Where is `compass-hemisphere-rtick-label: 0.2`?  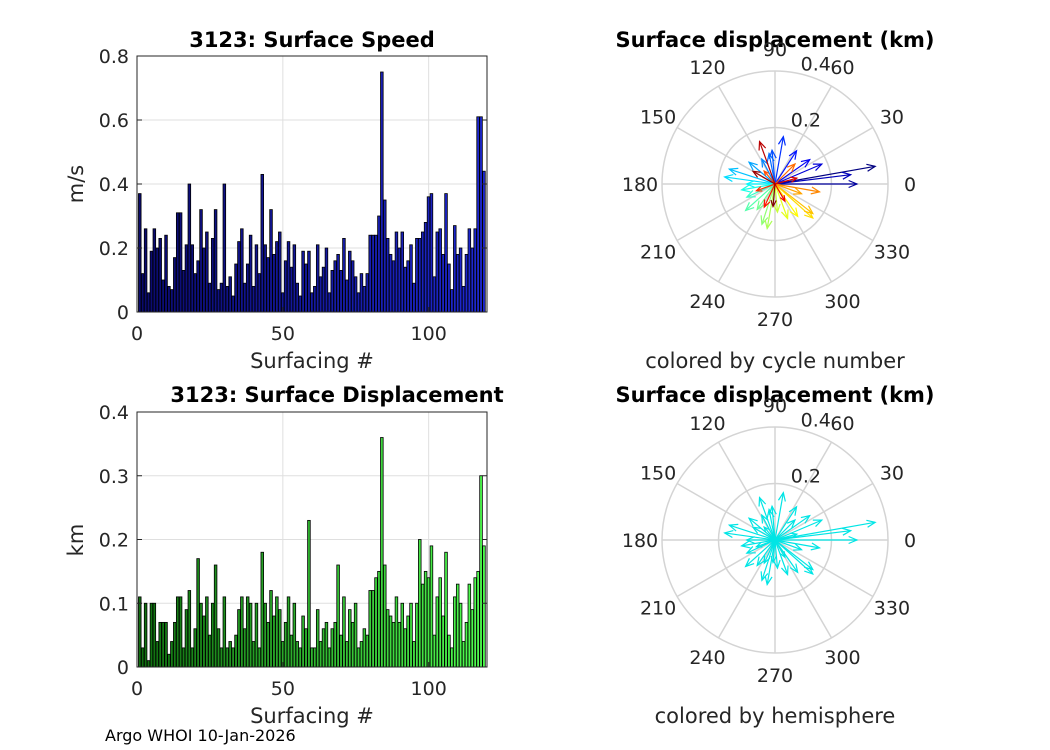
compass-hemisphere-rtick-label: 0.2 is located at coordinates (806, 476).